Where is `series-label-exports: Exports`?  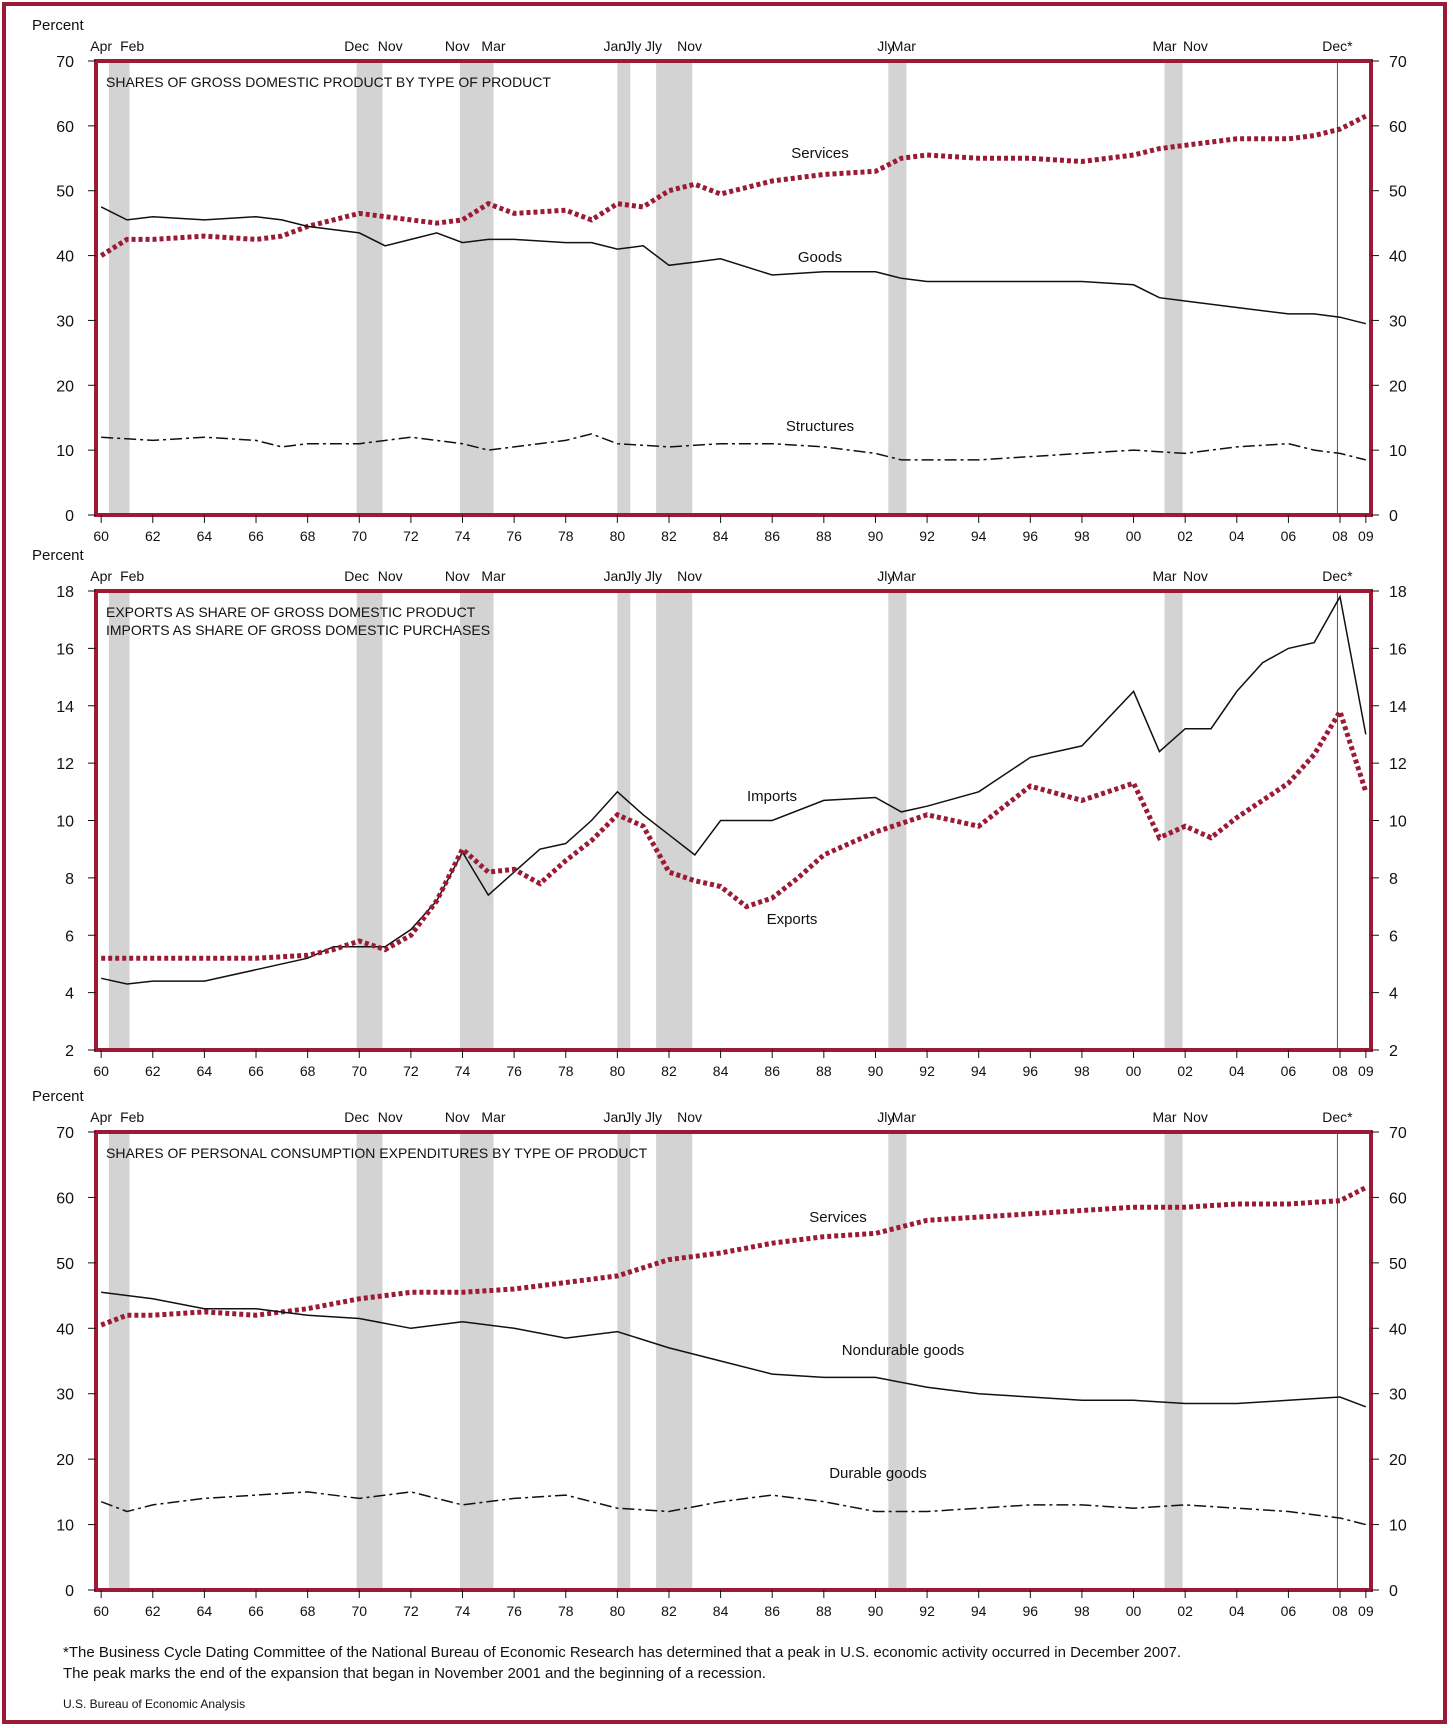 series-label-exports: Exports is located at coordinates (792, 919).